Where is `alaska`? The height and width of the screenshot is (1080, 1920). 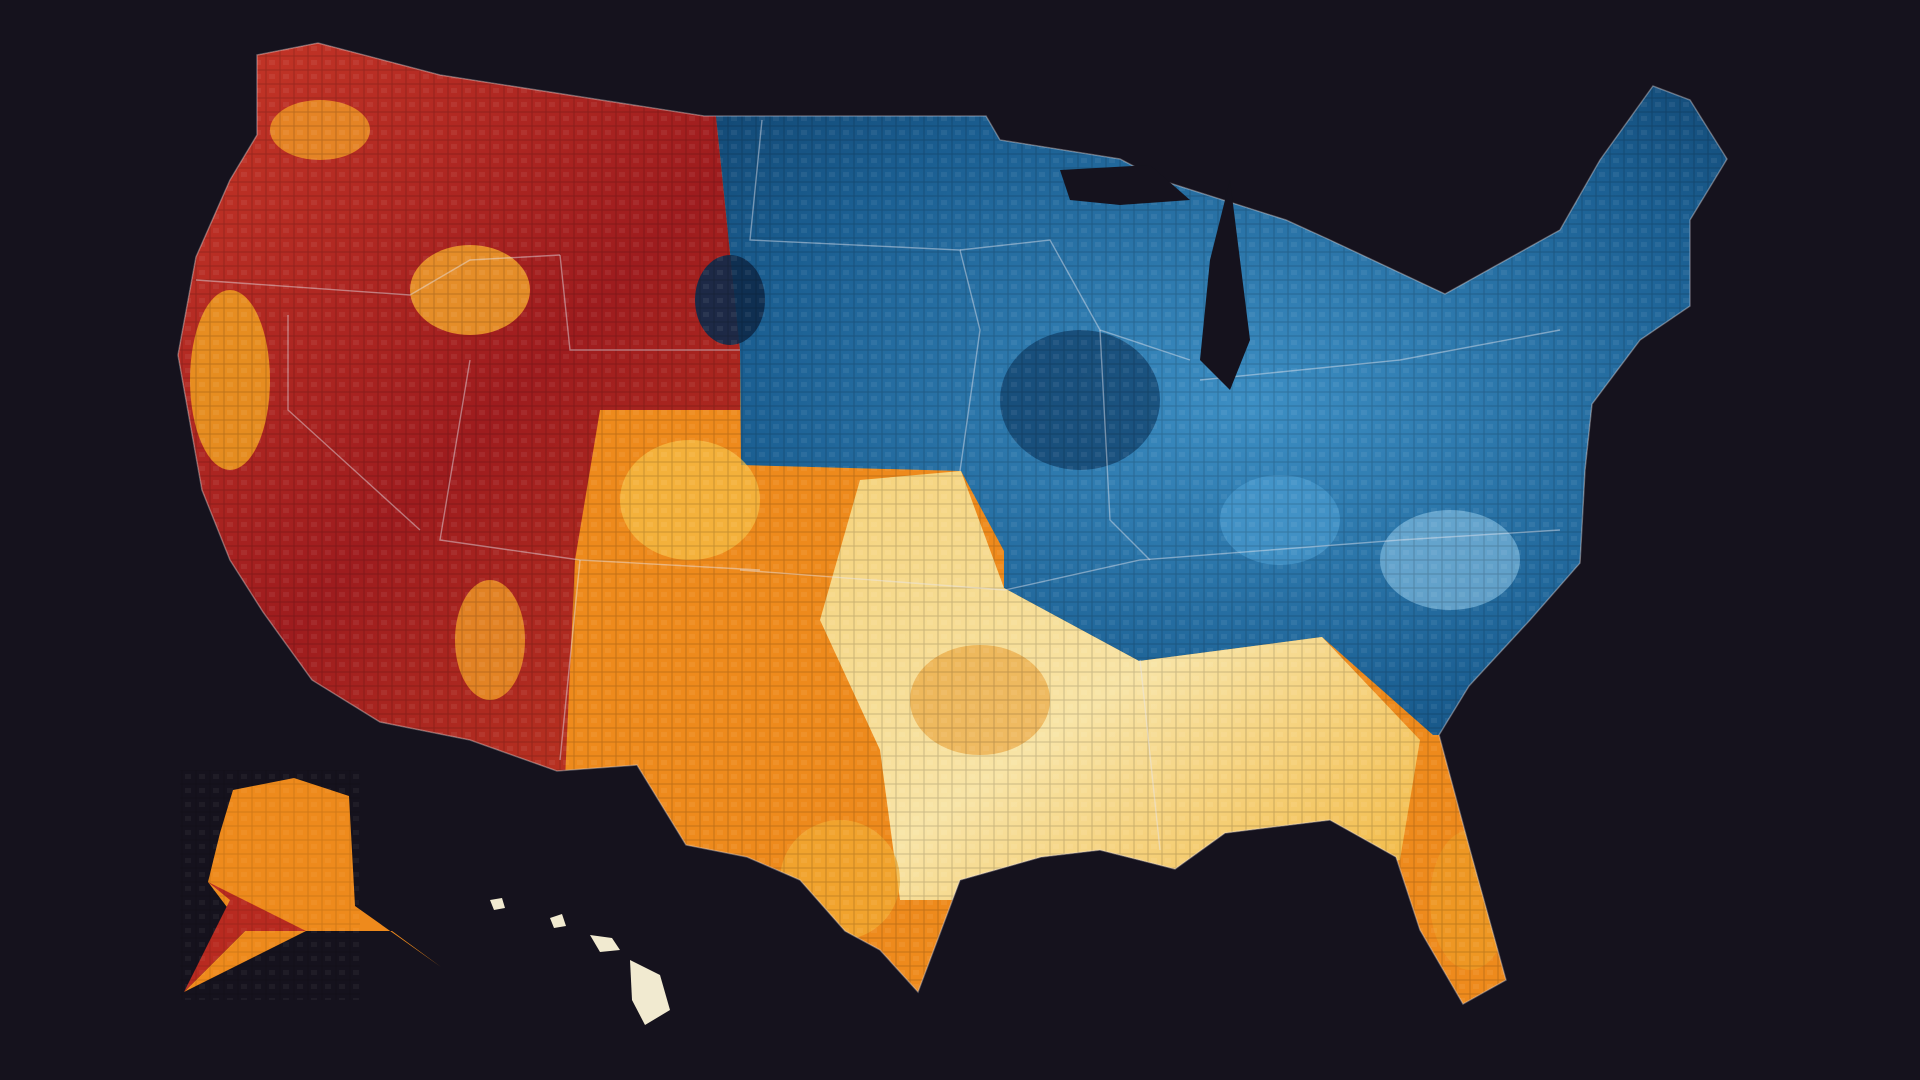 alaska is located at coordinates (310, 885).